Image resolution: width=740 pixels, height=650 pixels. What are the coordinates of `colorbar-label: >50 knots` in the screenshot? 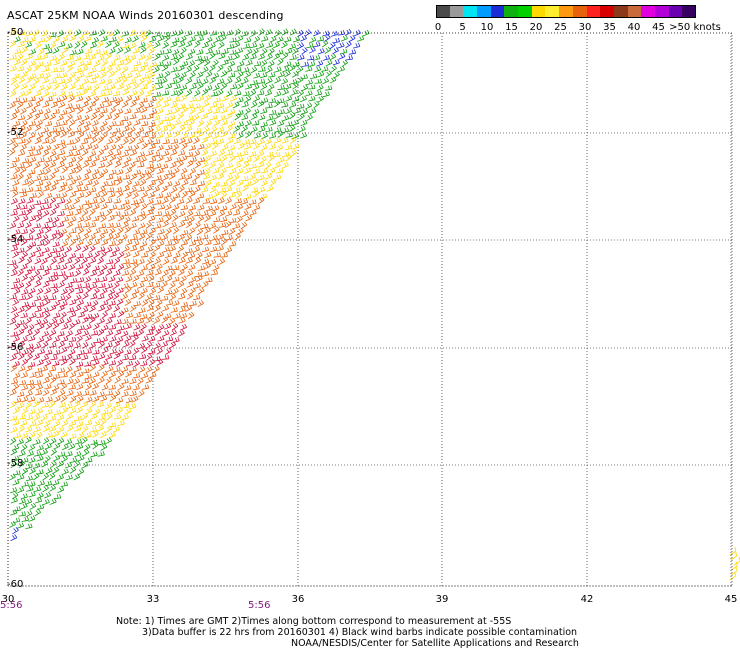 It's located at (695, 27).